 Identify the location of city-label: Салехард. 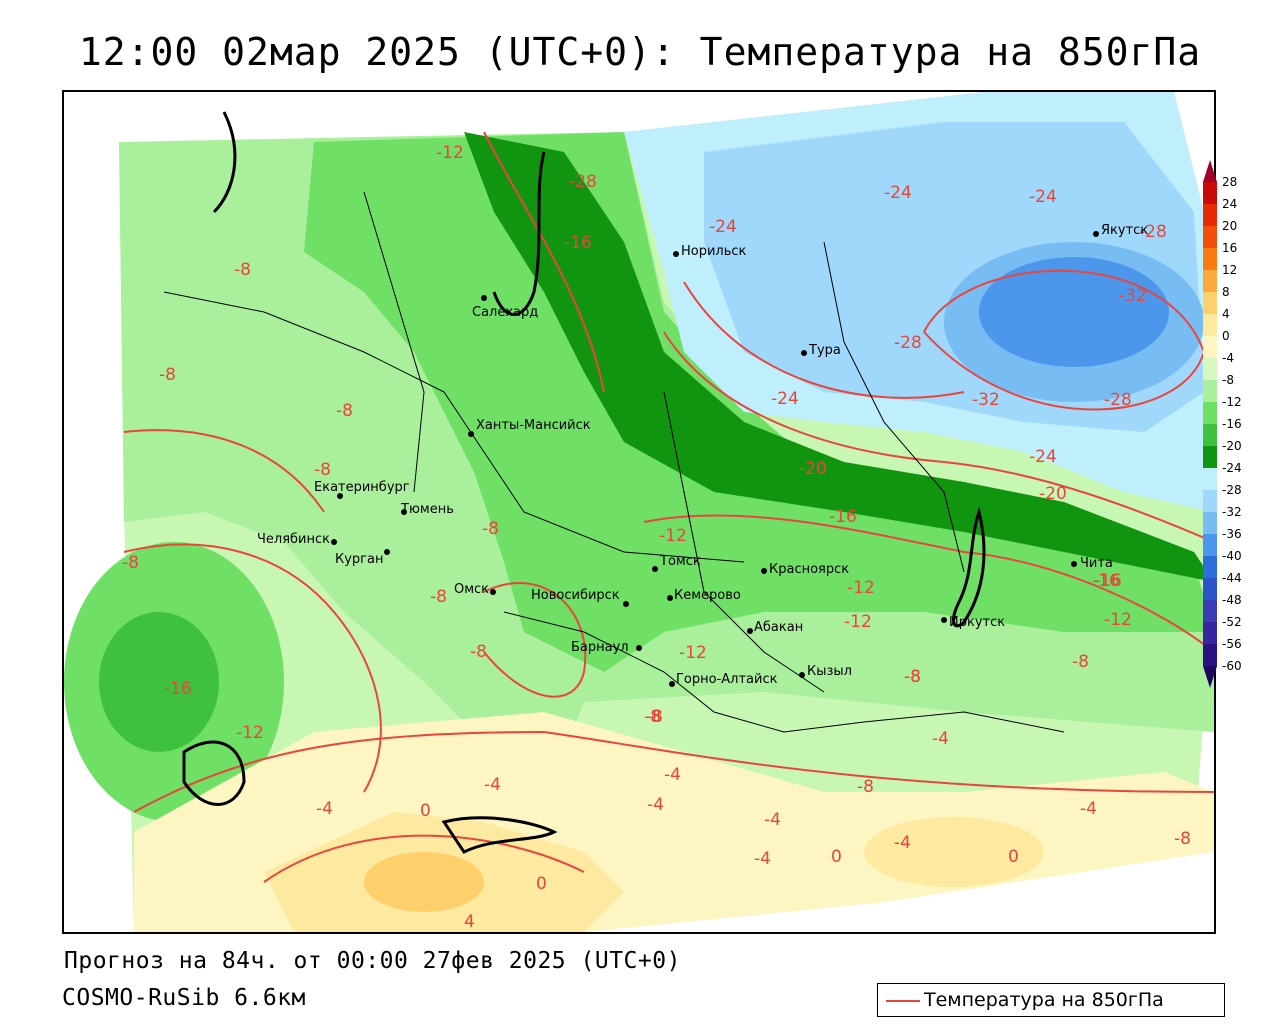
(505, 312).